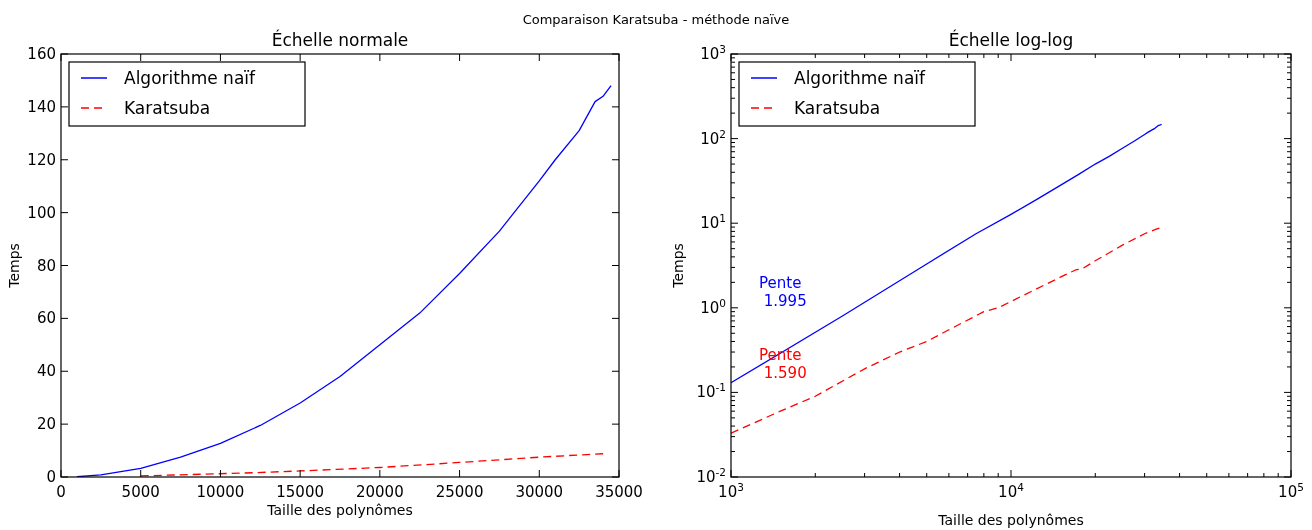 The image size is (1312, 530). What do you see at coordinates (41, 54) in the screenshot?
I see `y-tick-label: 160` at bounding box center [41, 54].